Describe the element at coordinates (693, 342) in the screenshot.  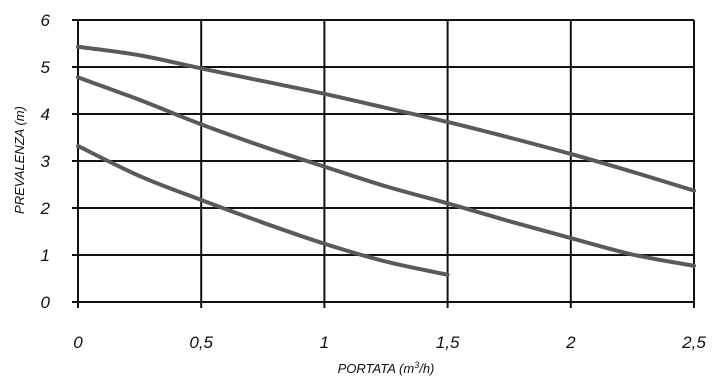
I see `x-tick-label: 2,5` at that location.